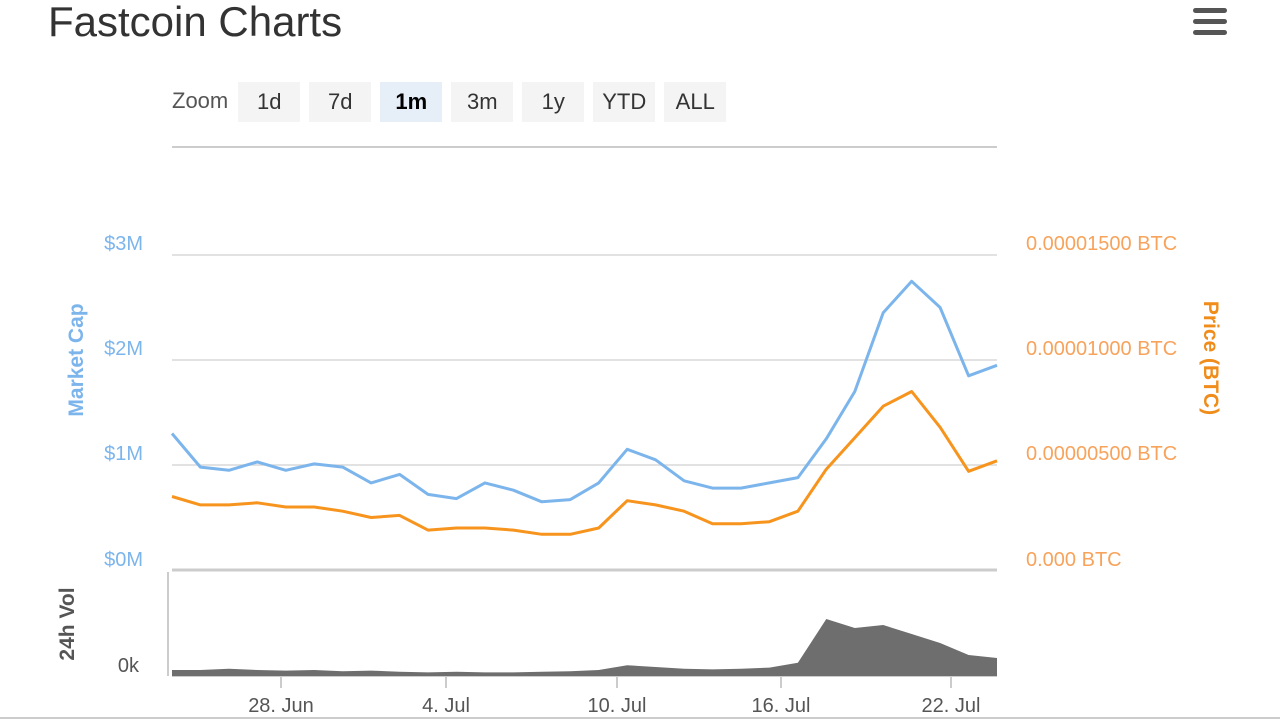 The image size is (1280, 720). I want to click on x-tick-10-jul: 10. Jul, so click(617, 706).